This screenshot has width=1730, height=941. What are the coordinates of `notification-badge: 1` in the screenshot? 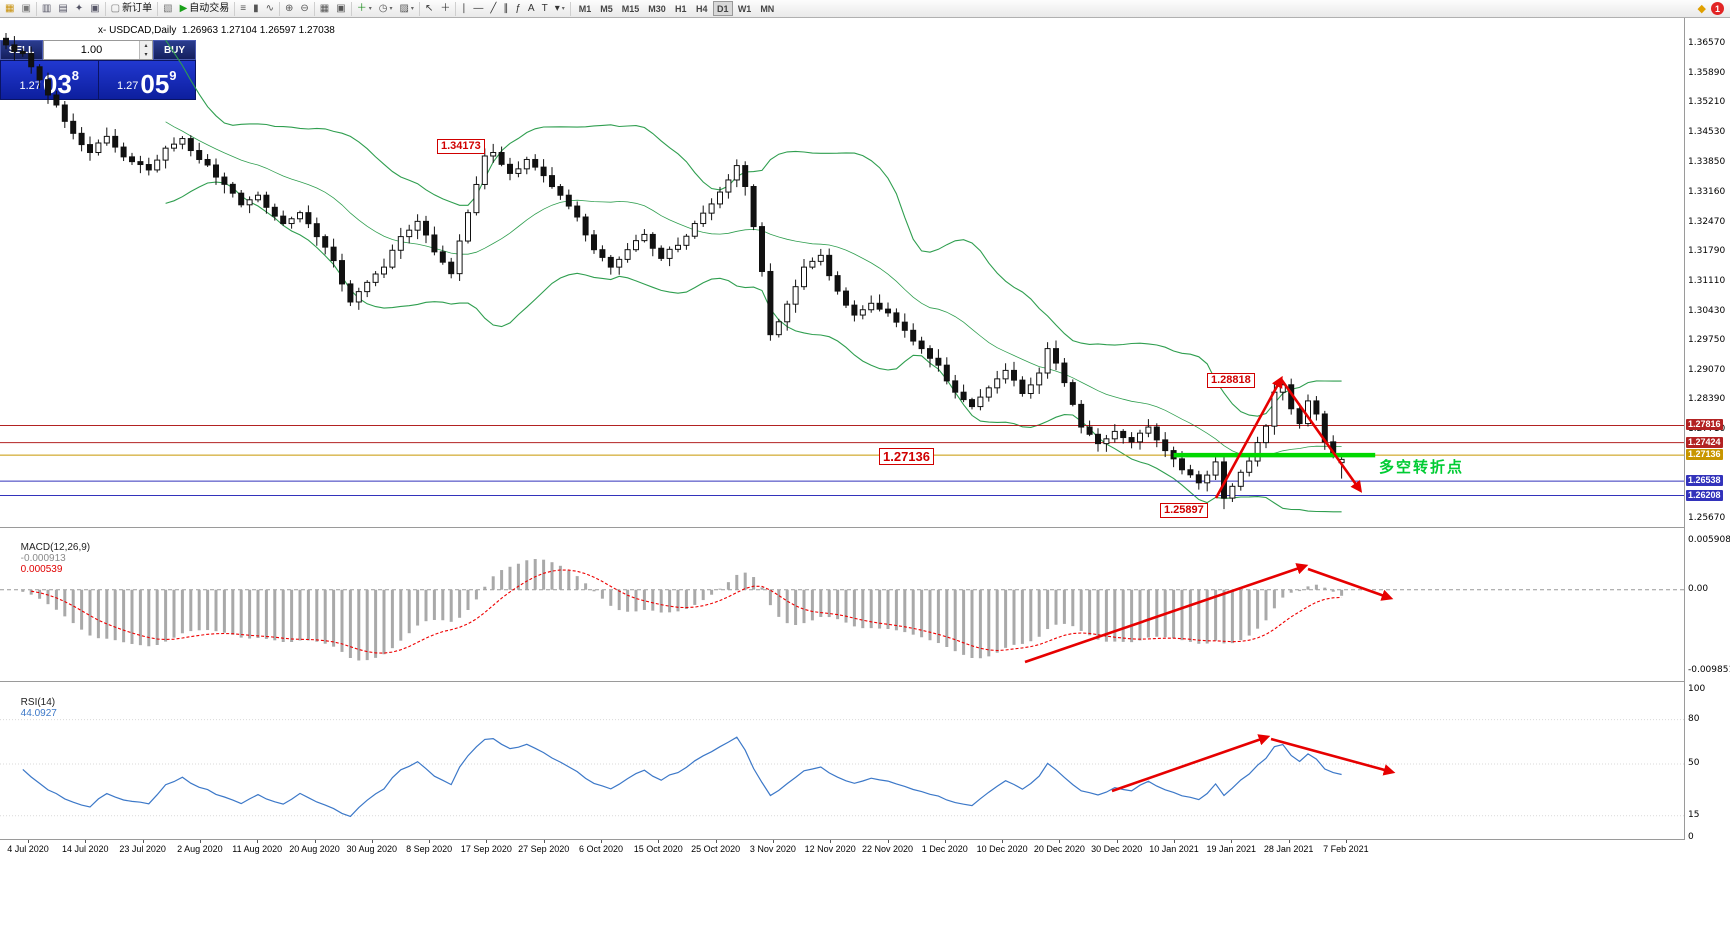 It's located at (1717, 8).